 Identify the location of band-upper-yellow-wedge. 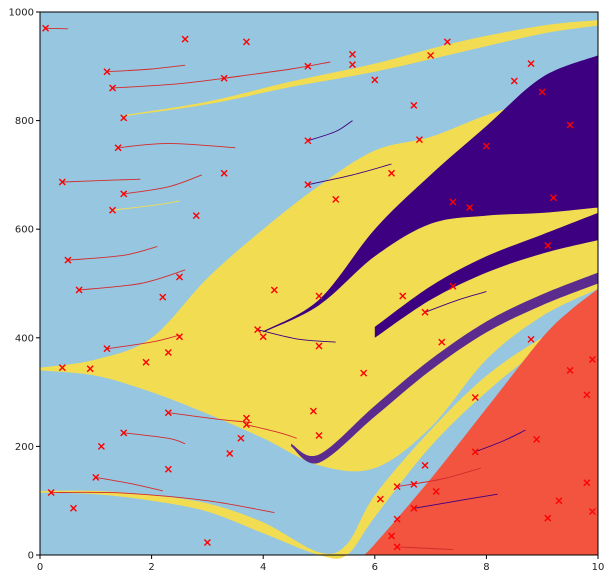
(360, 68).